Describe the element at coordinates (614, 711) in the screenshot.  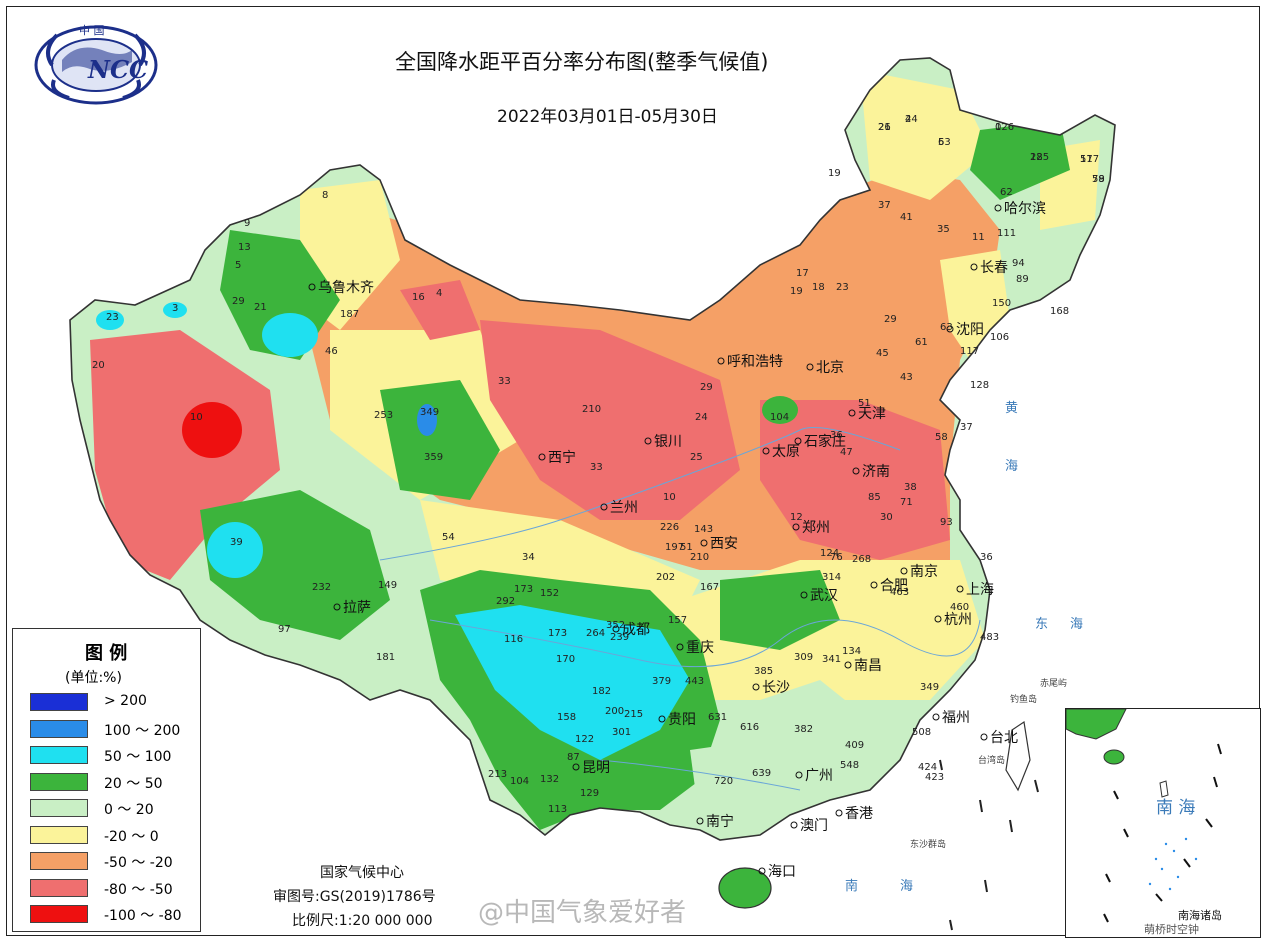
I see `station-value: 200` at that location.